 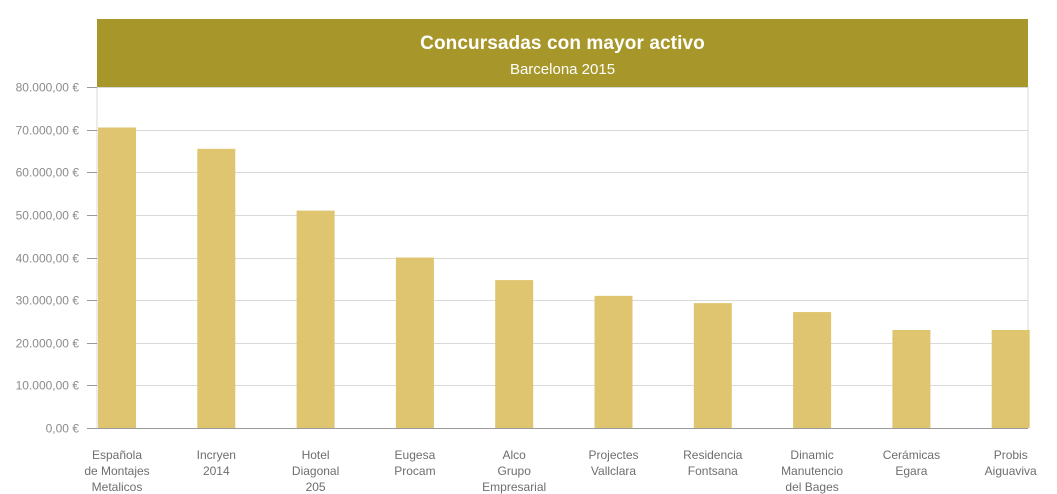 I want to click on y-tick-label: 10.000,00 €, so click(x=48, y=386).